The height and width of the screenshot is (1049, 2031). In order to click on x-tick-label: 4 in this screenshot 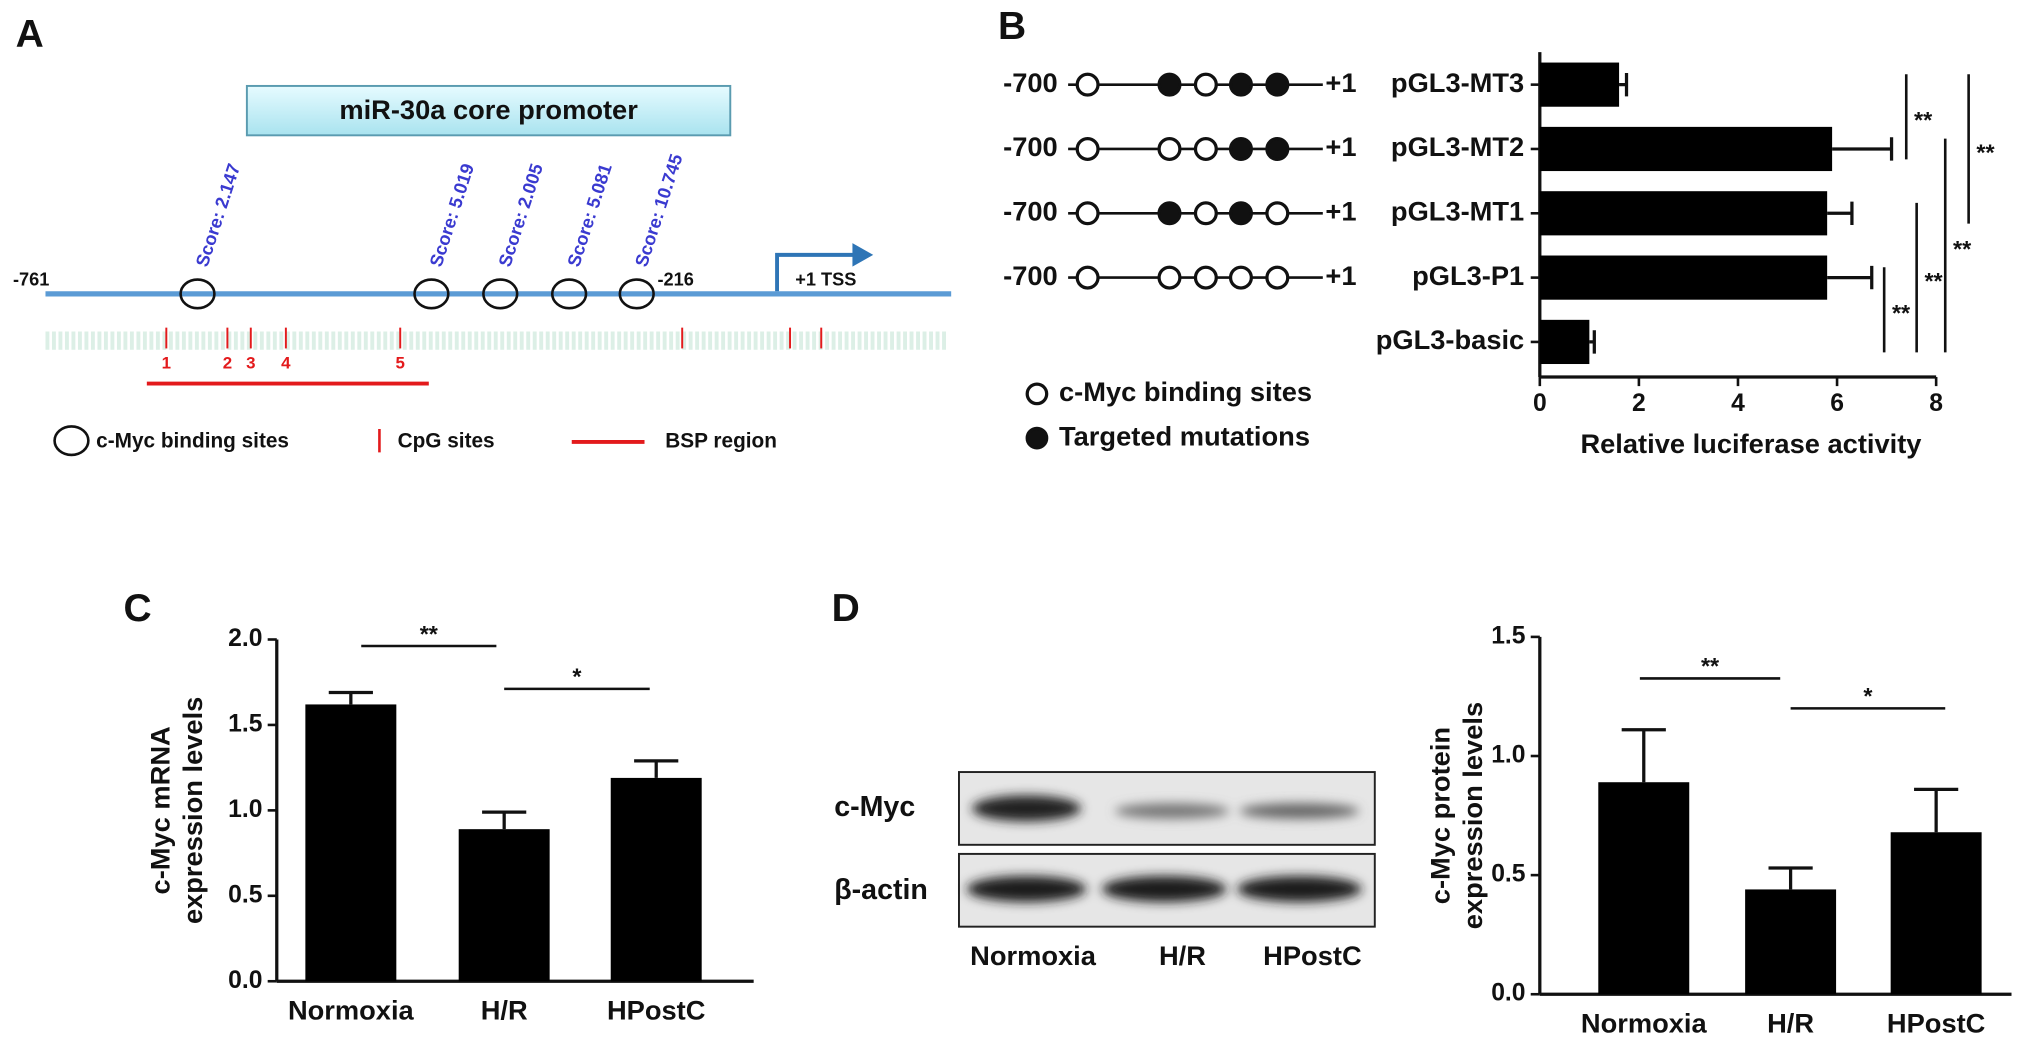, I will do `click(1738, 403)`.